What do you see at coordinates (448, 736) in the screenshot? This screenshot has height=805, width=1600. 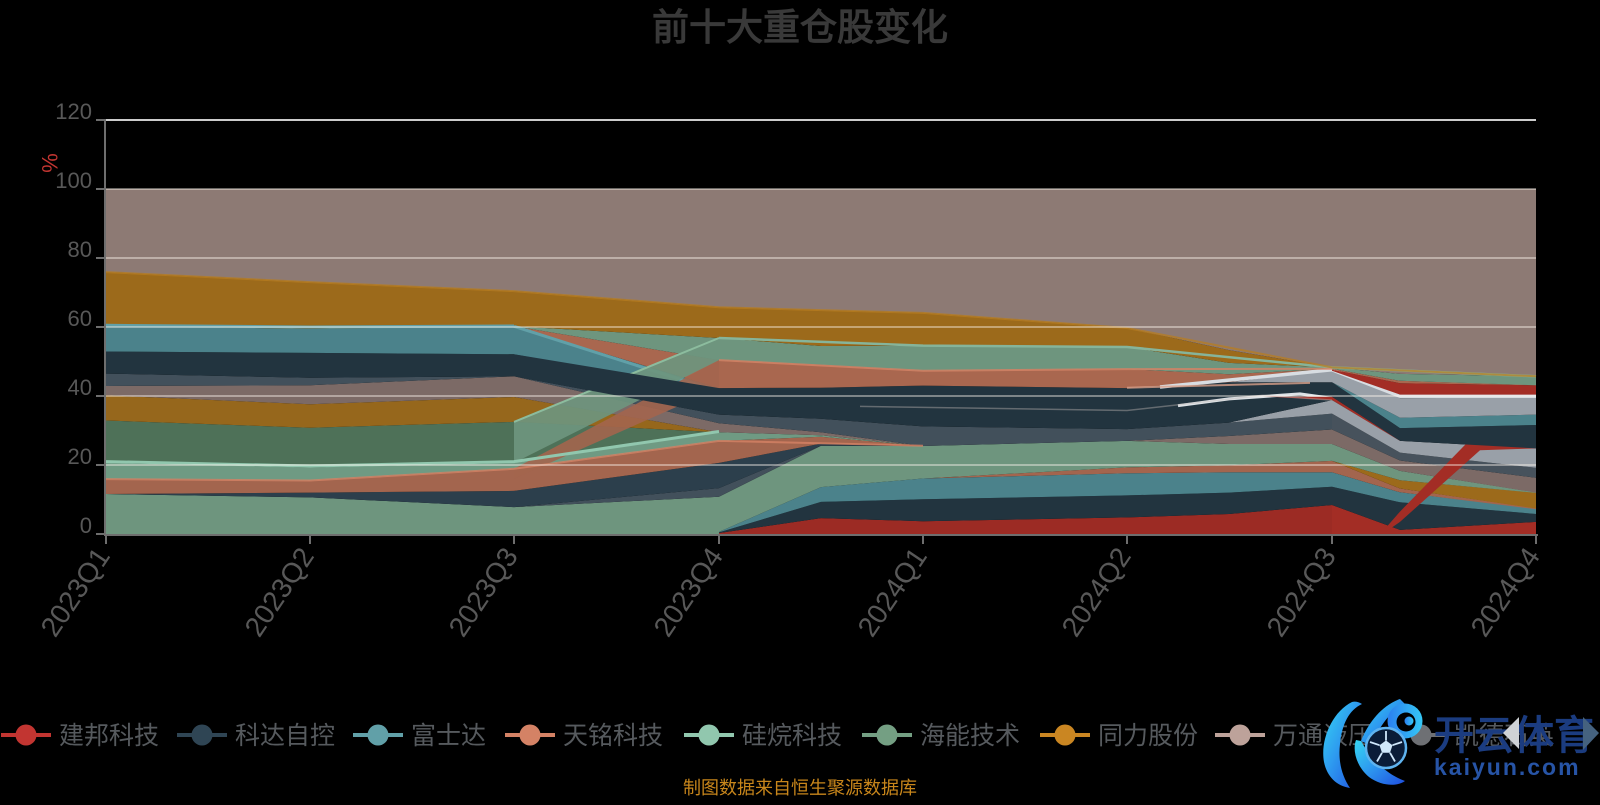 I see `svg-text: 富士达` at bounding box center [448, 736].